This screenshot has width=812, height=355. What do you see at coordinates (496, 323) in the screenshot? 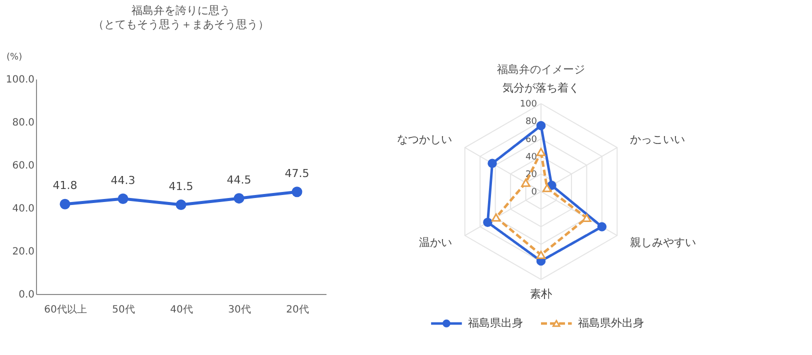
I see `legend-label: 福島県出身` at bounding box center [496, 323].